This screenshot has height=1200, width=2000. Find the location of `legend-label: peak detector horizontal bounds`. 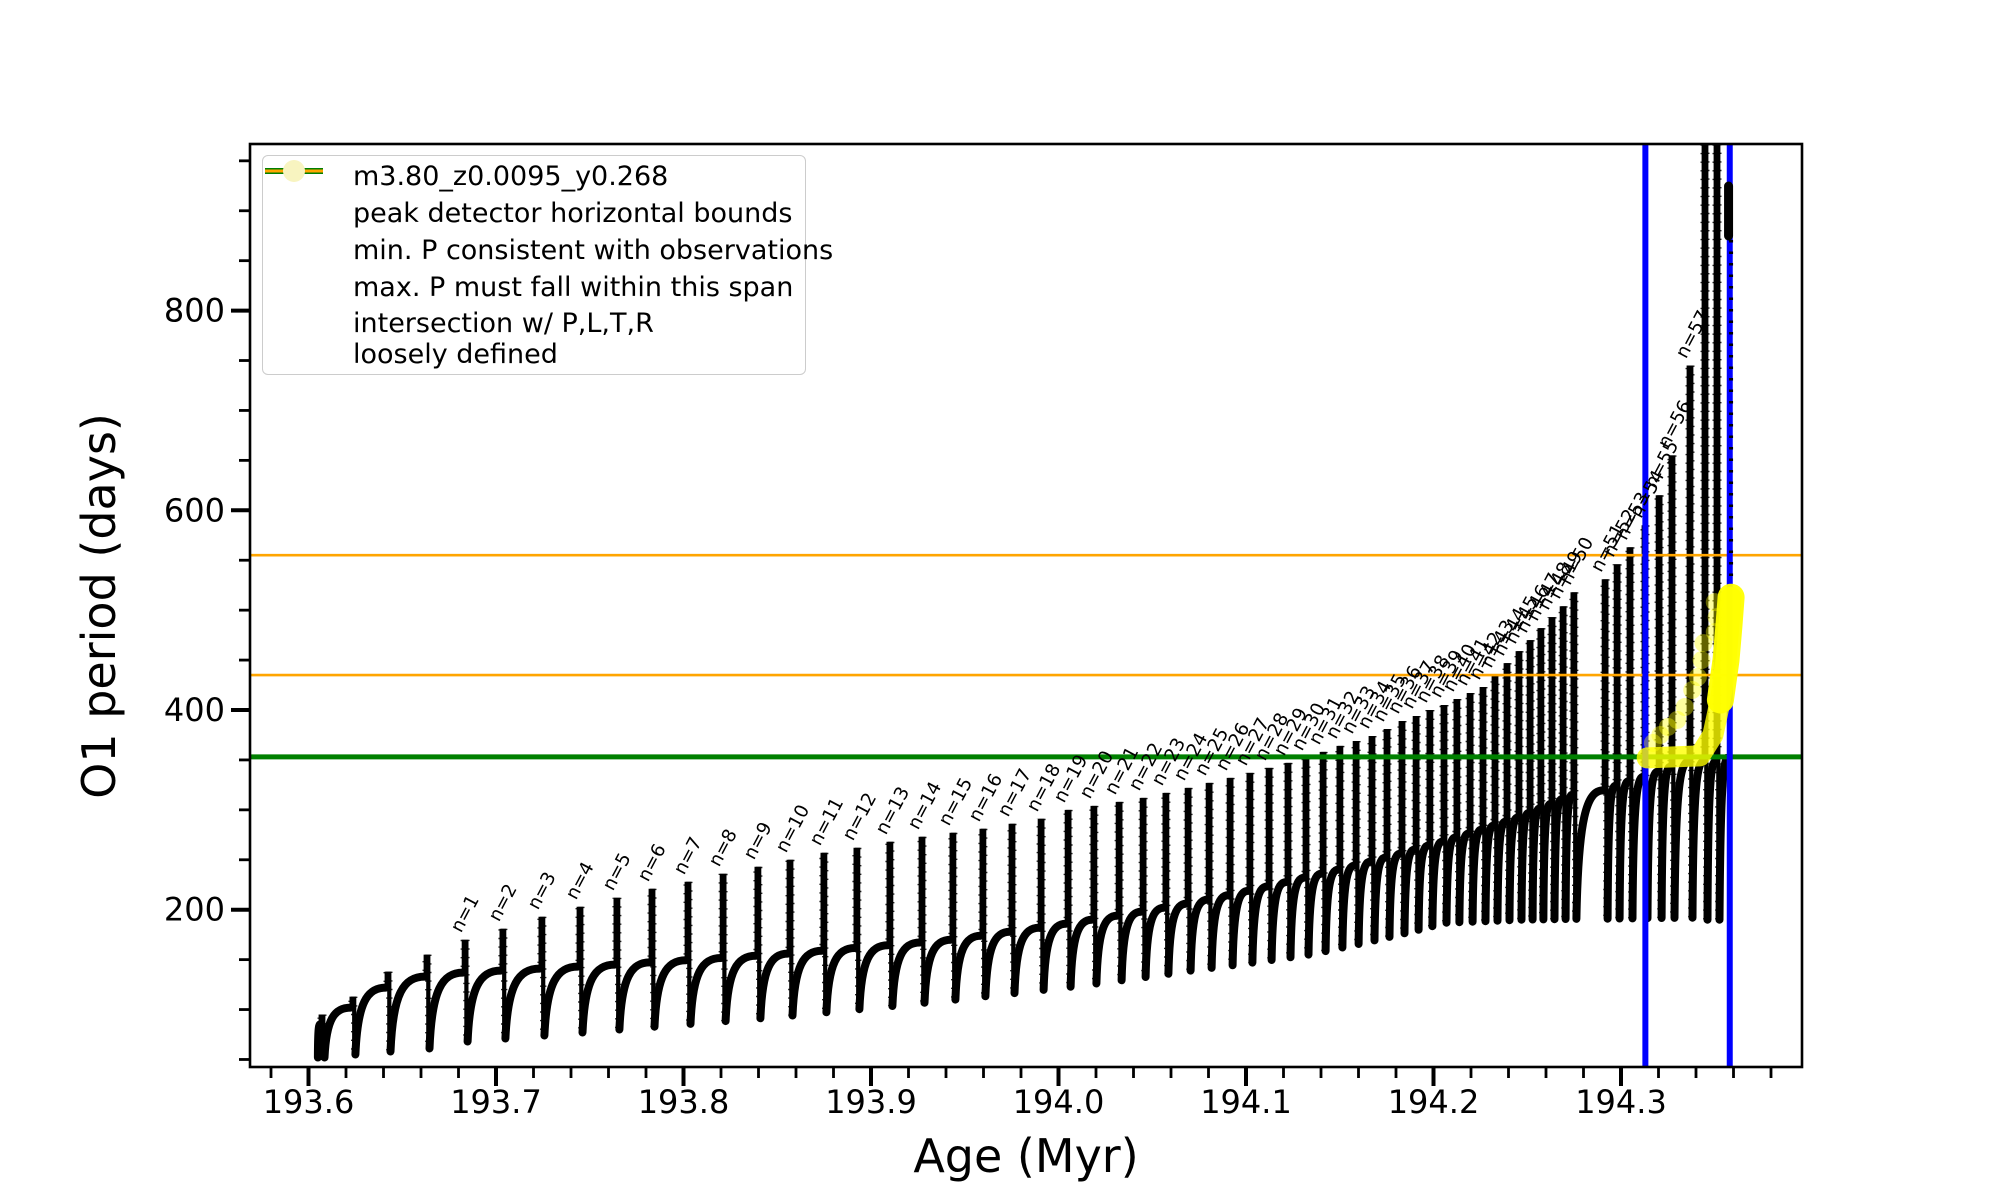

legend-label: peak detector horizontal bounds is located at coordinates (573, 214).